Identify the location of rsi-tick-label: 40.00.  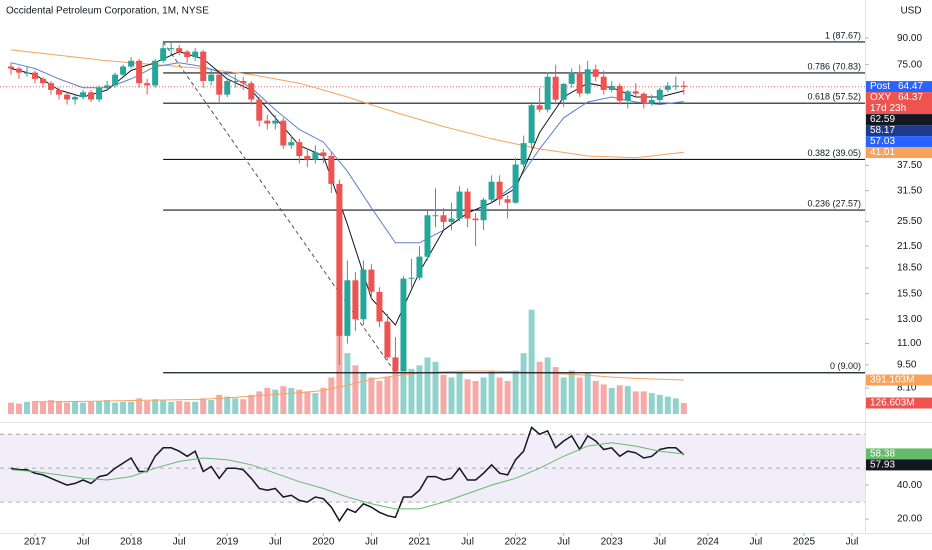
(909, 485).